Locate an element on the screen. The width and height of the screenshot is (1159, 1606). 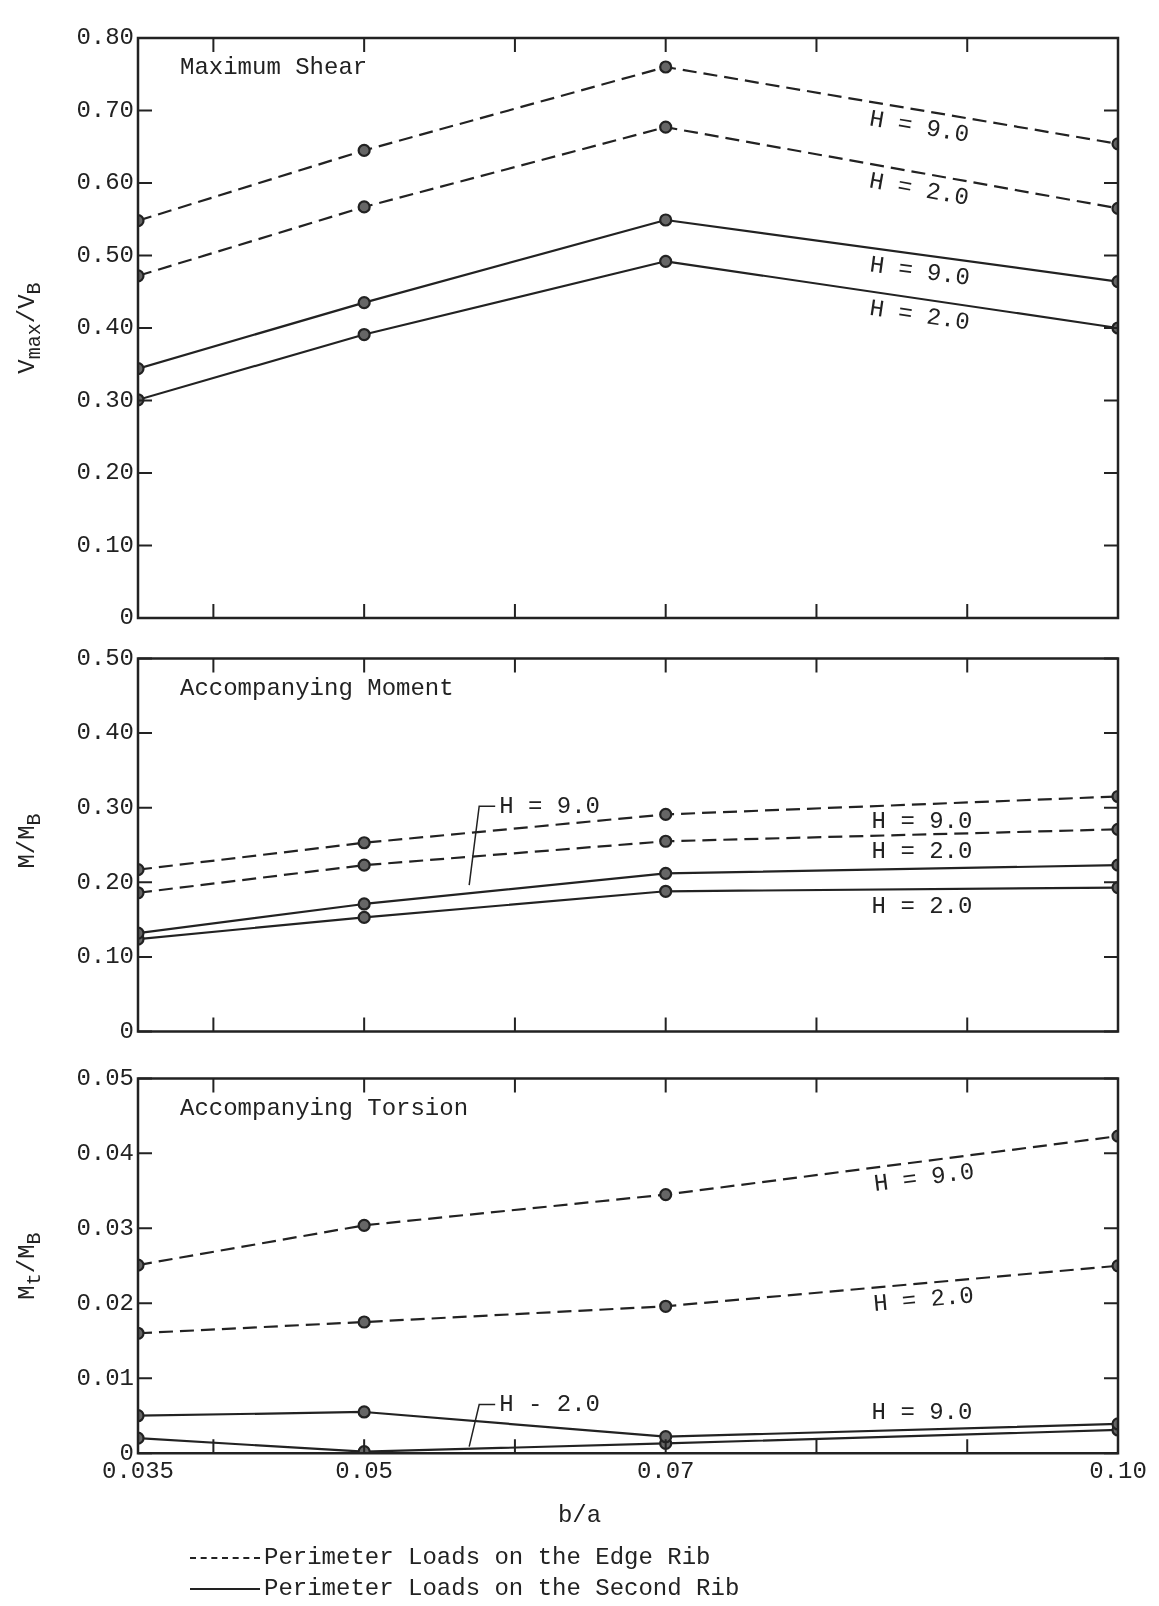
y-tick-label: 0.70 is located at coordinates (105, 110).